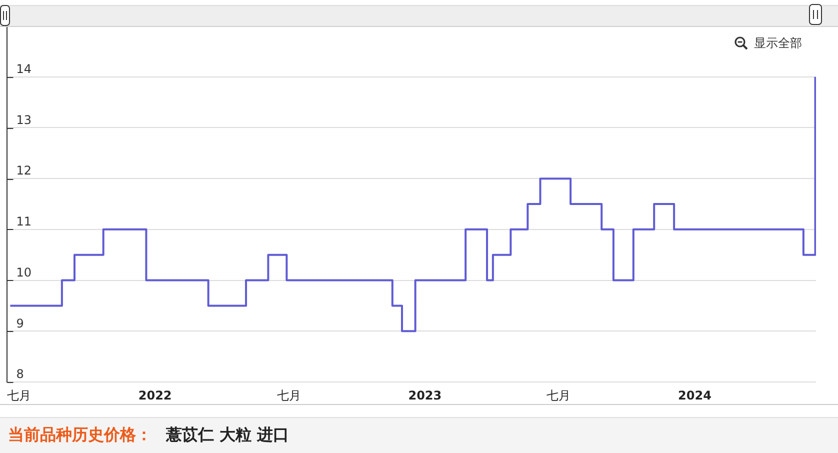 This screenshot has height=453, width=838. Describe the element at coordinates (695, 395) in the screenshot. I see `x-tick-label: 2024` at that location.